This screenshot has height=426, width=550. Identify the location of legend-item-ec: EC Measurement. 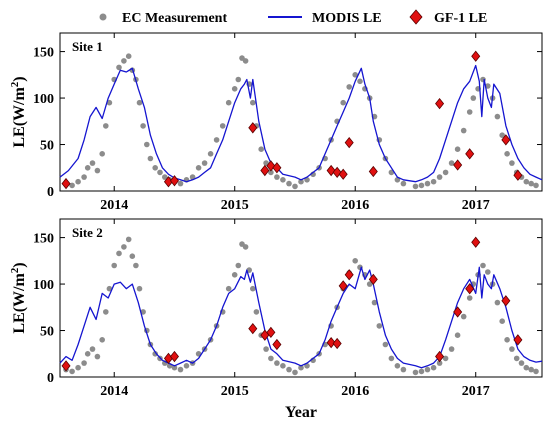
(163, 18).